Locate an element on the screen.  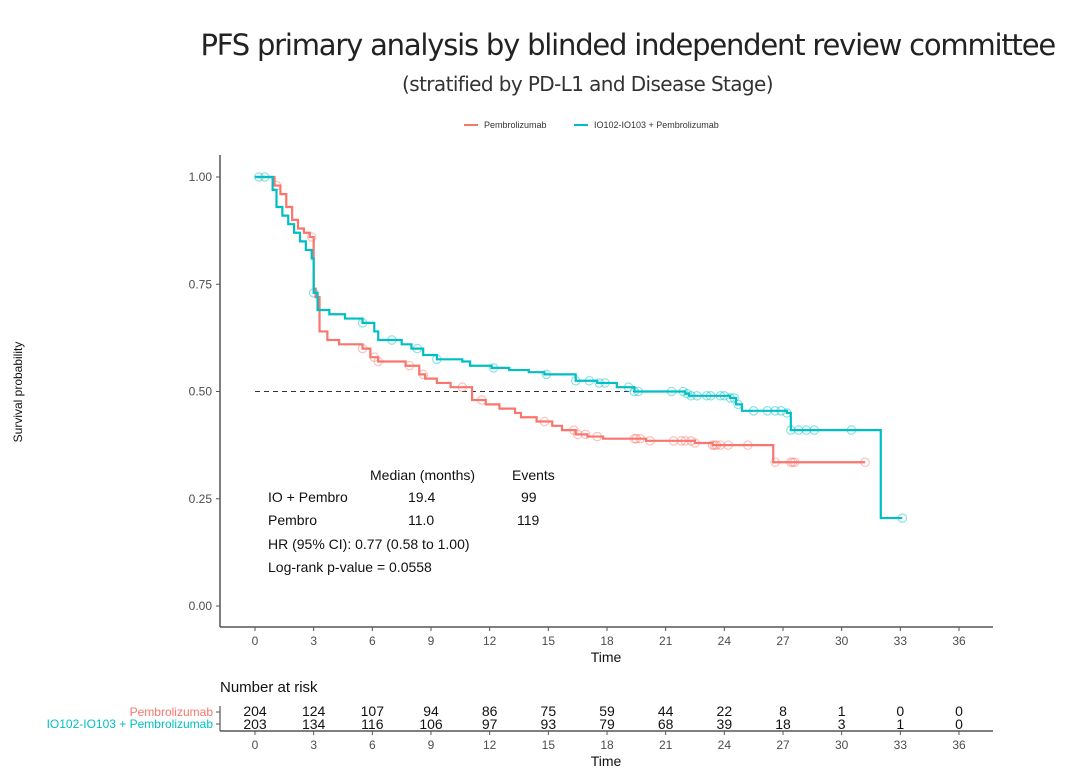
risk-cell: 203 is located at coordinates (255, 724).